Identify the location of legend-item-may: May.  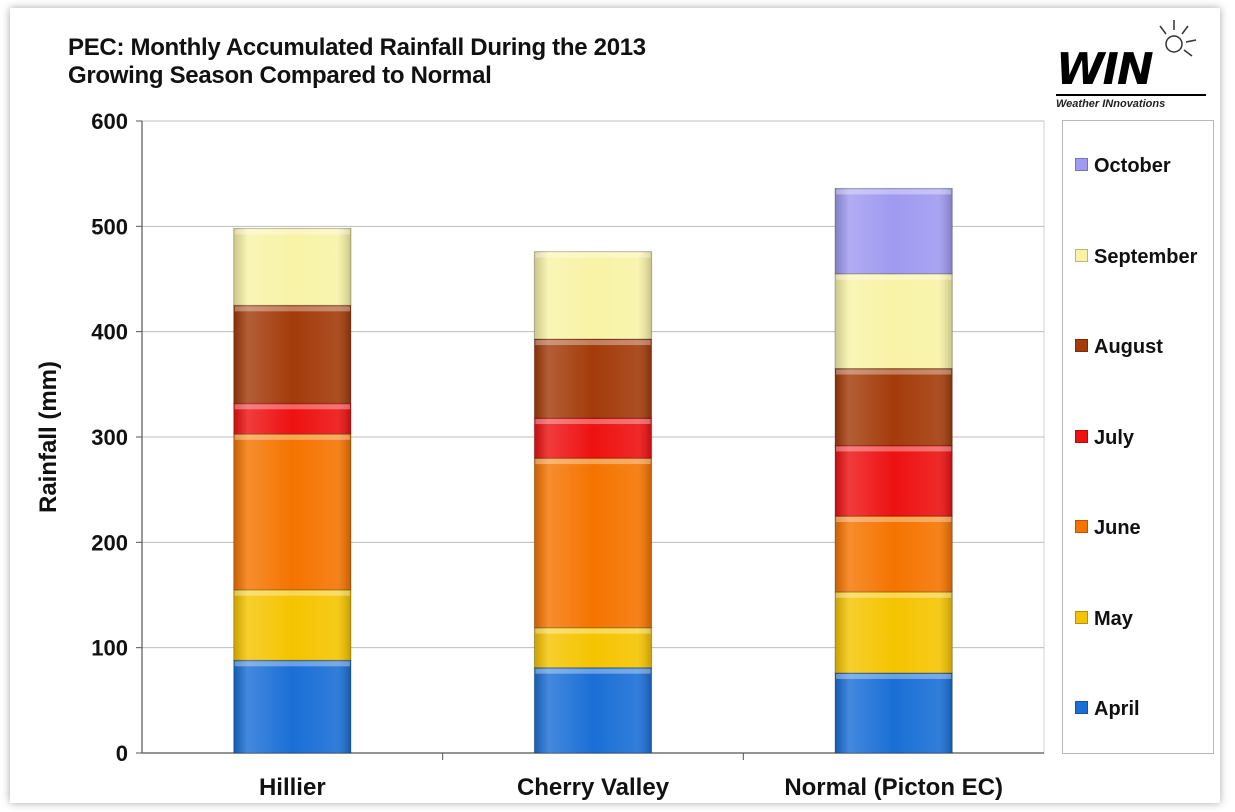
(1104, 619).